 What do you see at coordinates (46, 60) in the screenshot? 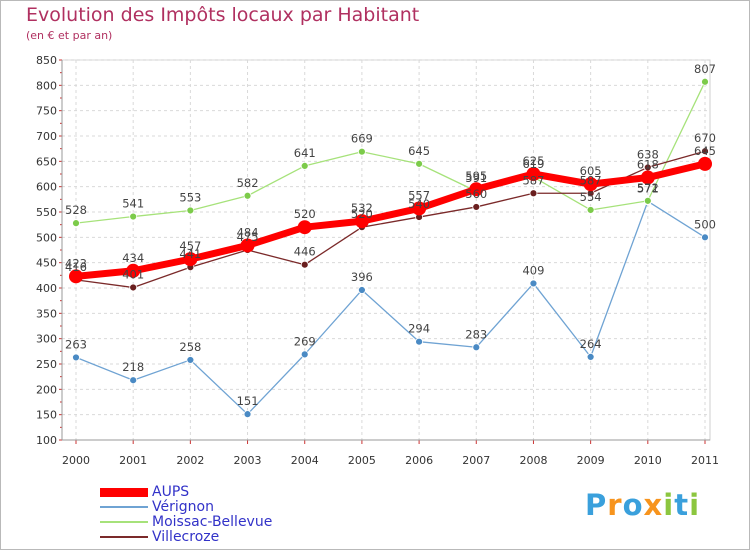
I see `y-tick-label: 850` at bounding box center [46, 60].